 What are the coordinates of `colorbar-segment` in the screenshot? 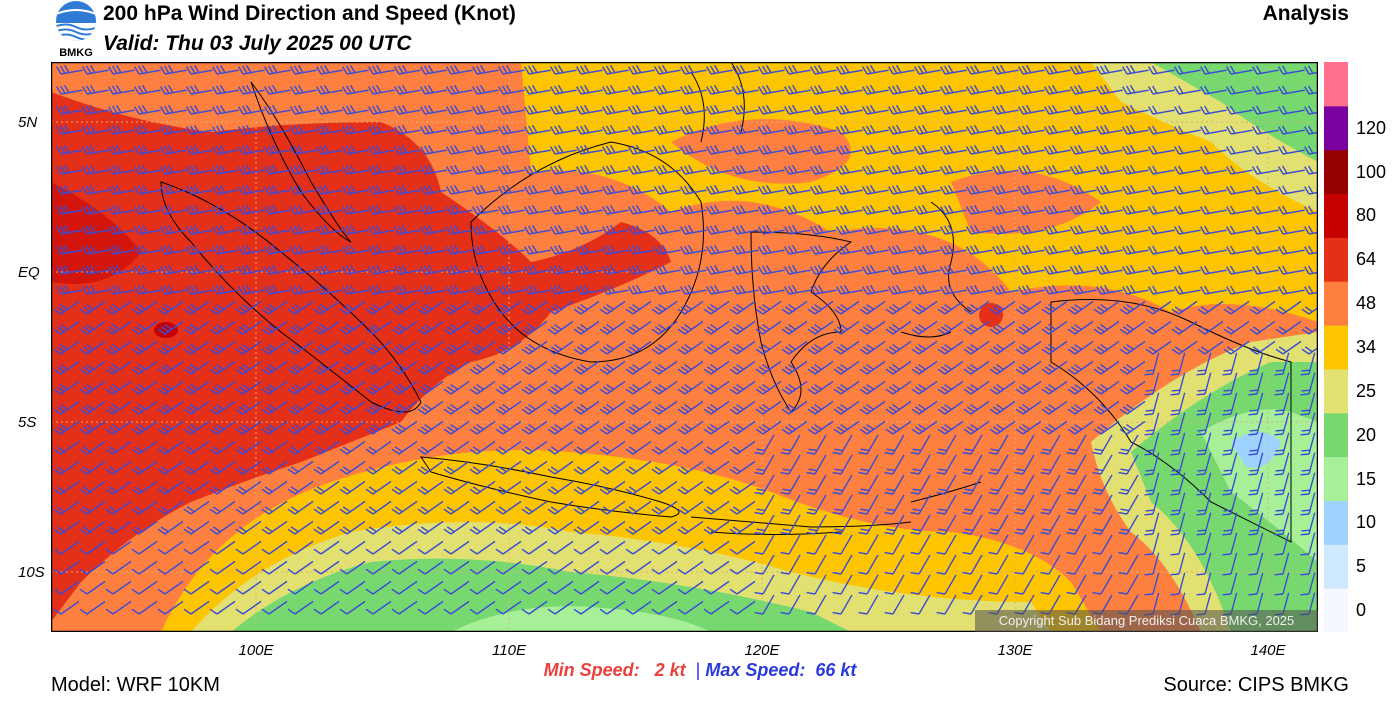 It's located at (1336, 128).